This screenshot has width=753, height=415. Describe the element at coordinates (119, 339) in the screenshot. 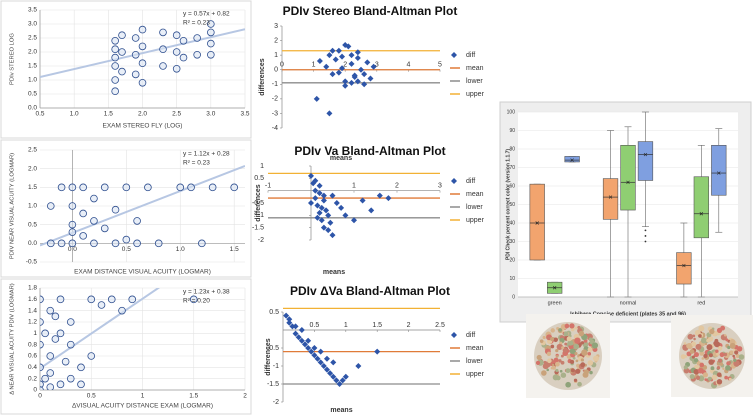

I see `points` at that location.